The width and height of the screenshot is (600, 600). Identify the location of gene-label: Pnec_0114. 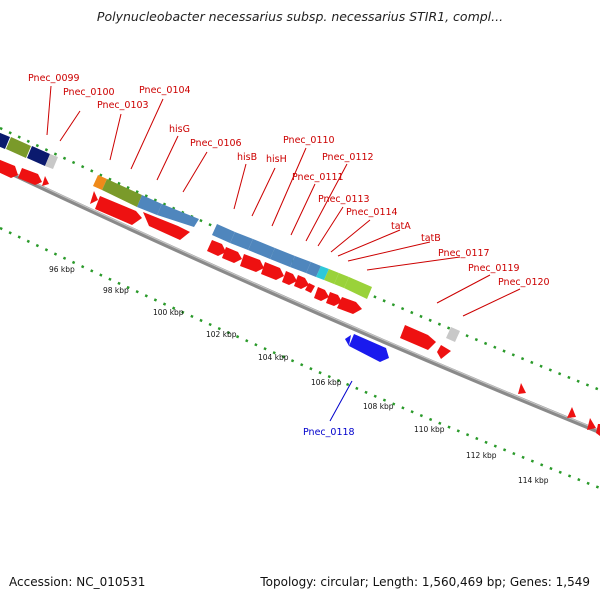
(372, 212).